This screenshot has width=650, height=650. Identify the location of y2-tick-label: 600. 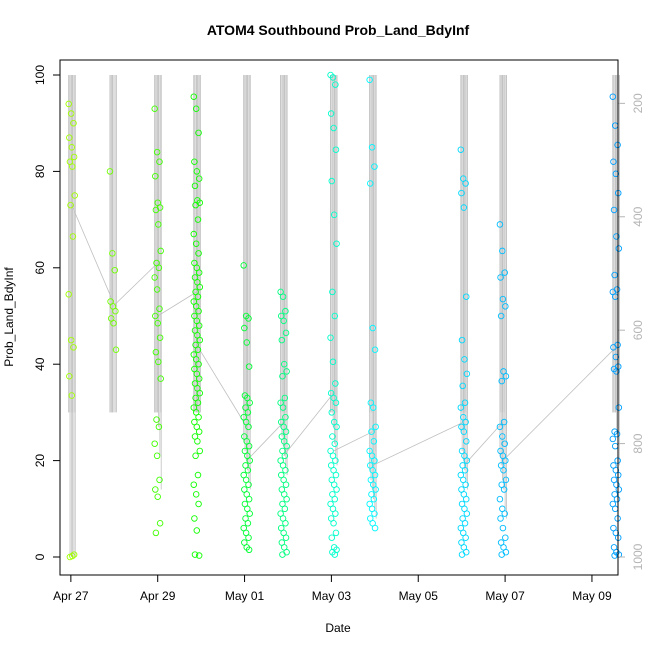
(638, 330).